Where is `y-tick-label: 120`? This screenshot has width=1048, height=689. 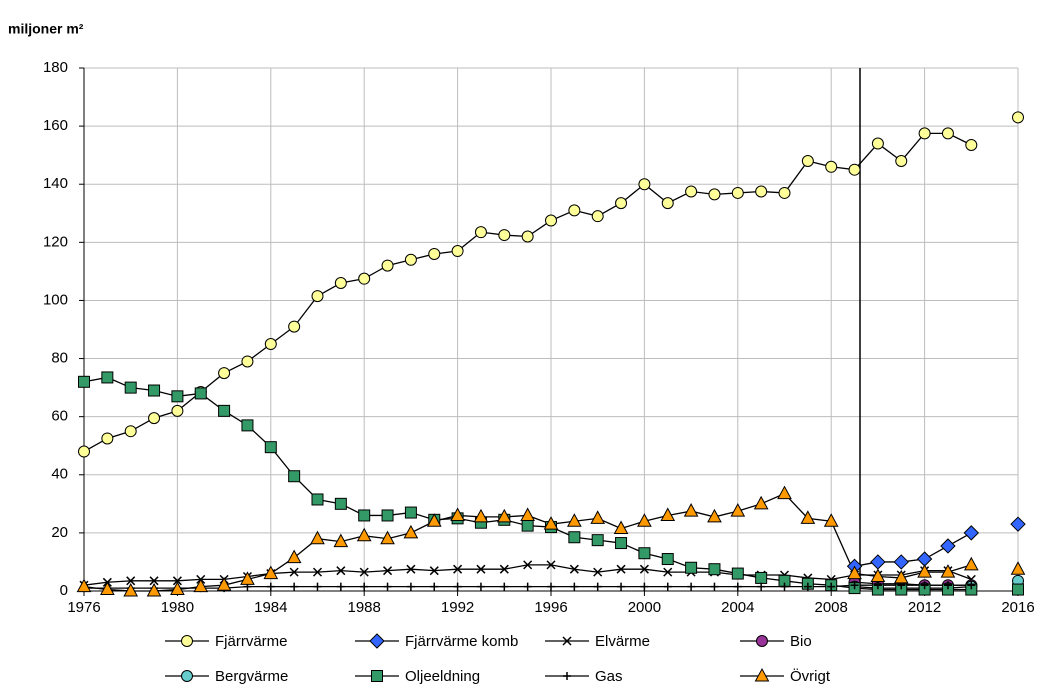 y-tick-label: 120 is located at coordinates (55, 241).